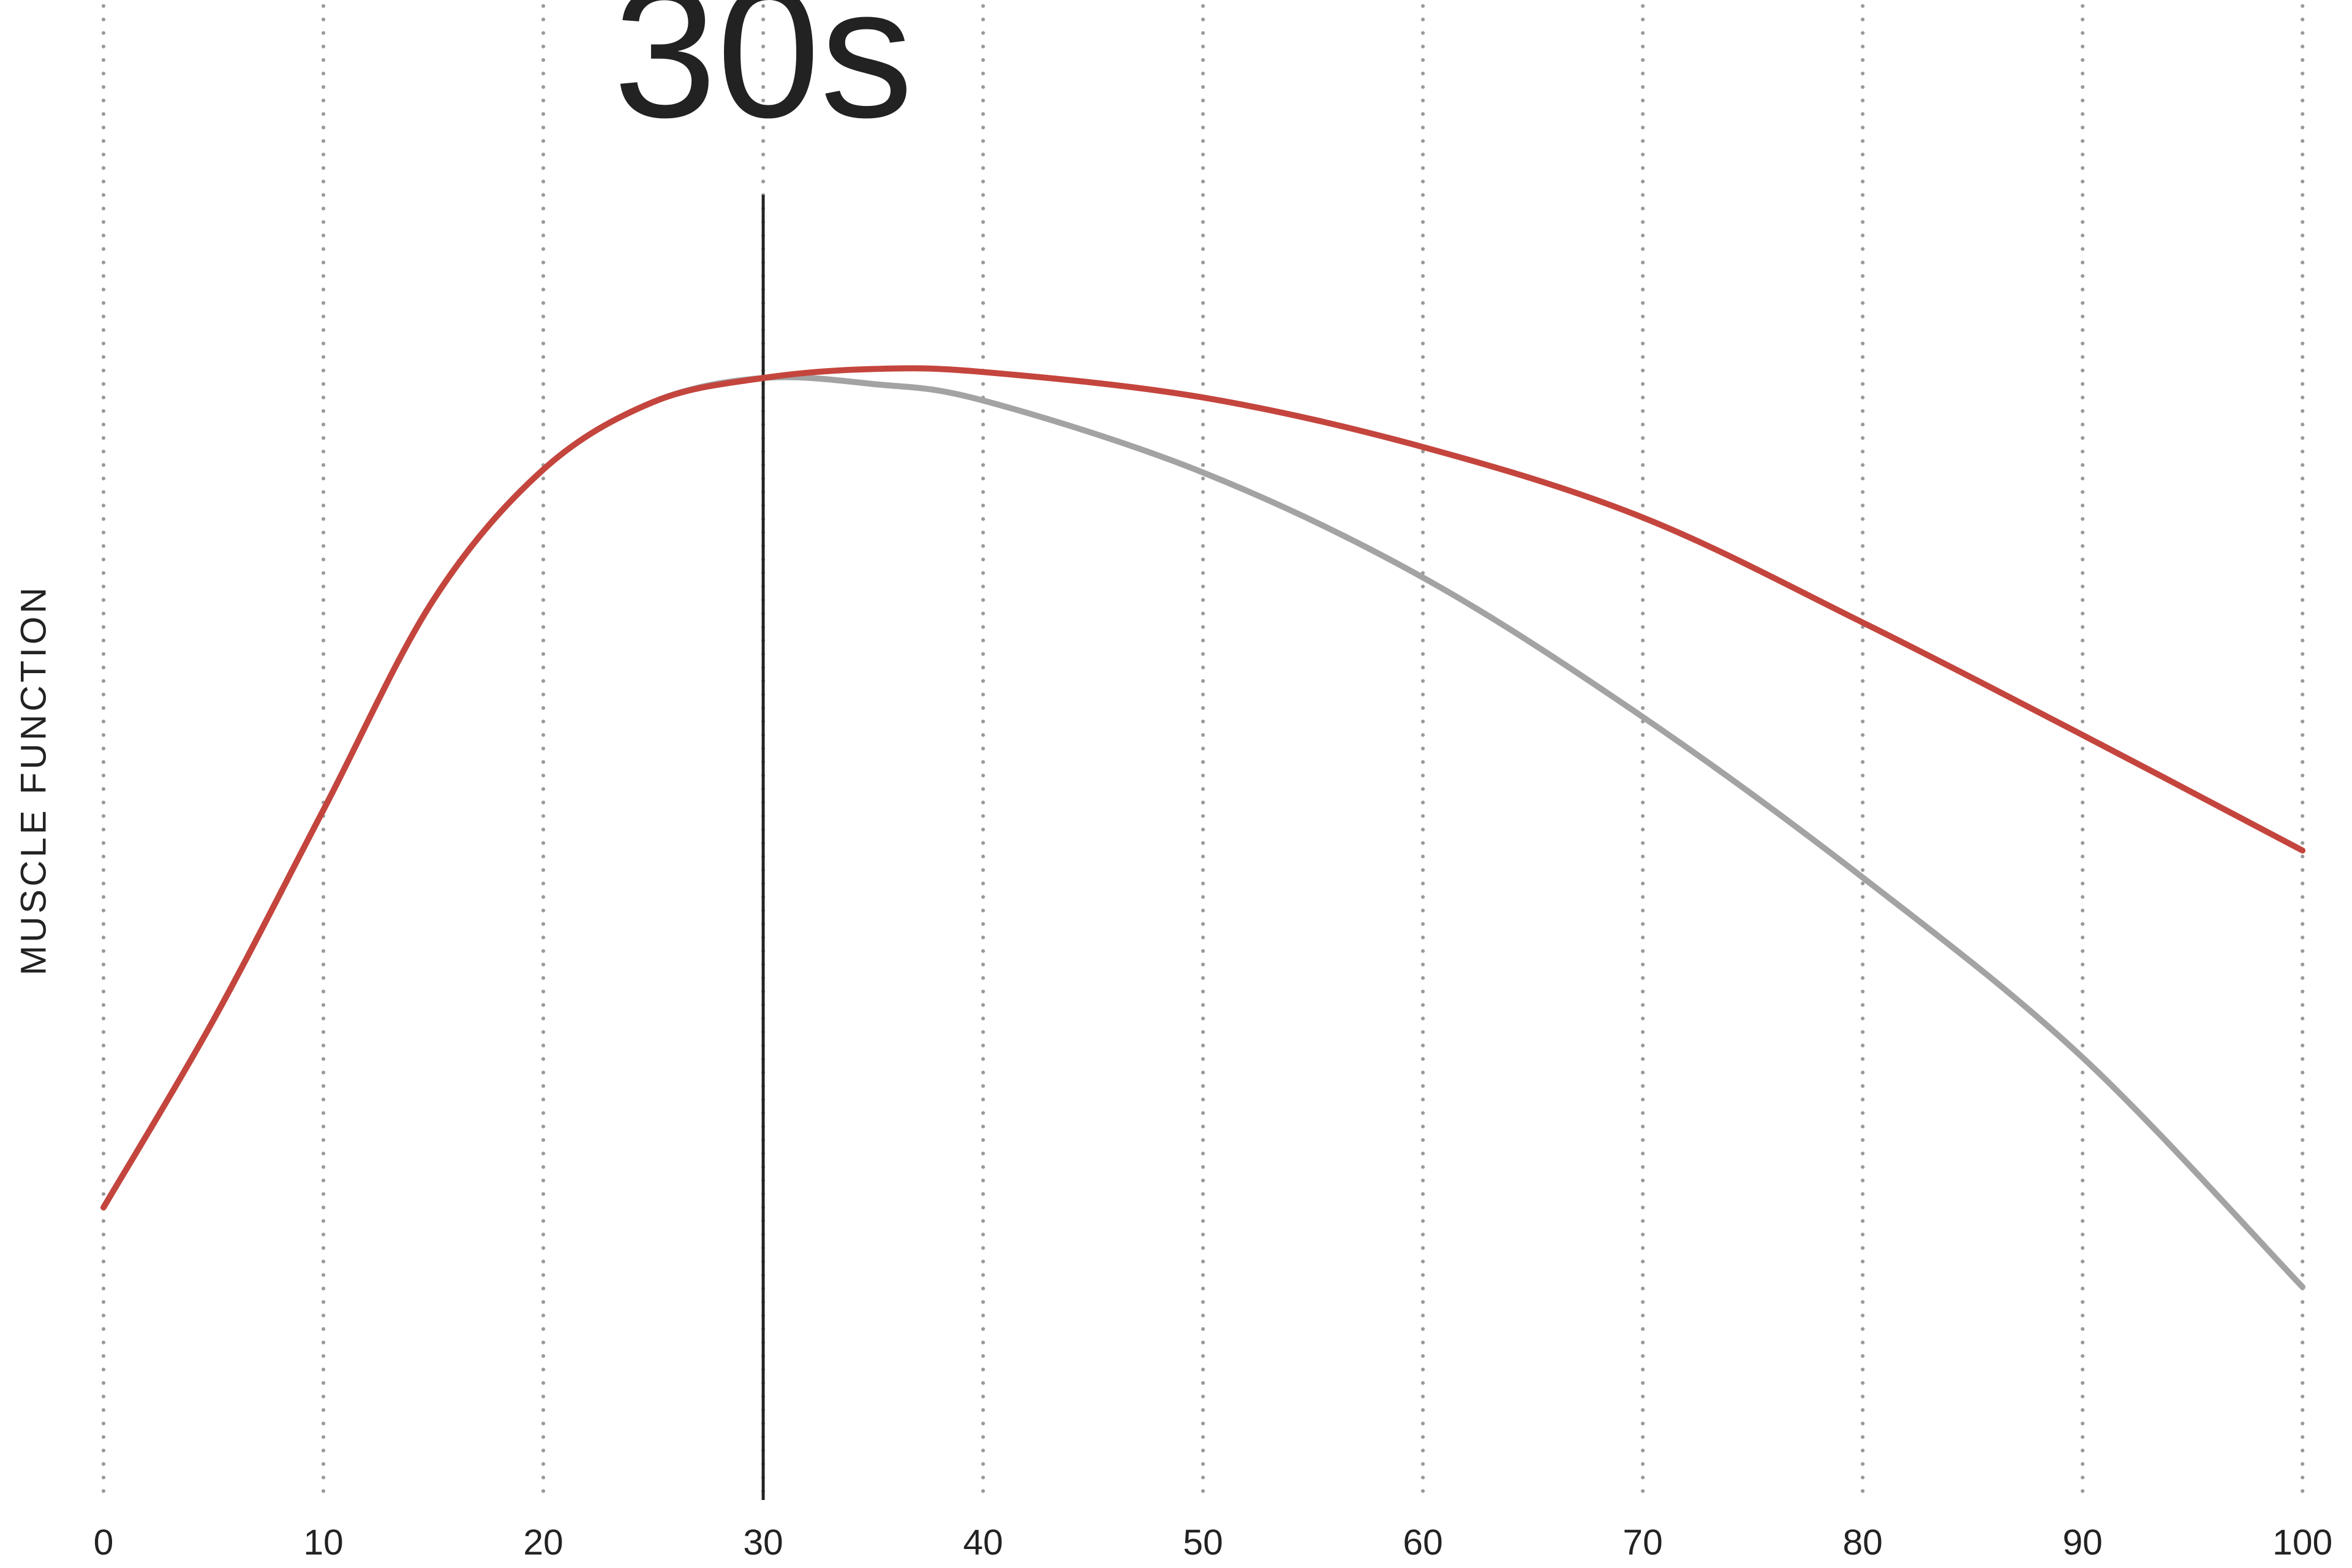  Describe the element at coordinates (763, 1542) in the screenshot. I see `x-tick-label: 30` at that location.